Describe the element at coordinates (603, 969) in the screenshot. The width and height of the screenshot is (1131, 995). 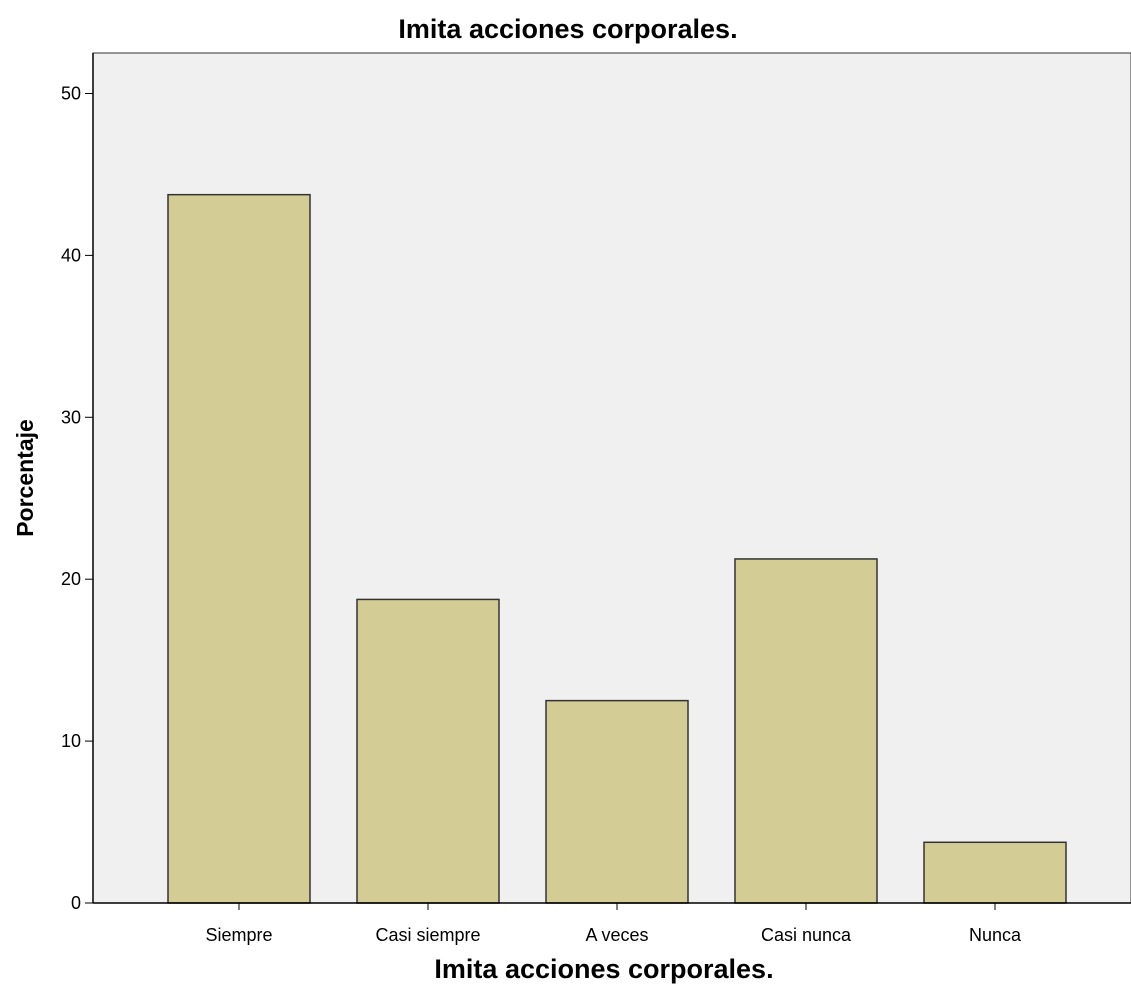
I see `x-axis-label: Imita acciones corporales.` at that location.